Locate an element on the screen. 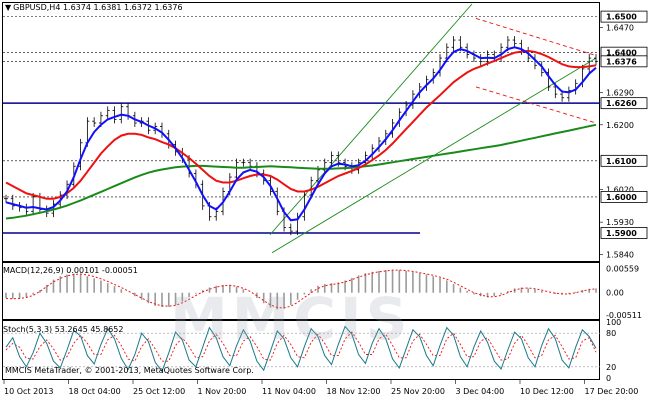  time-axis-label: 25 Oct 12:00 is located at coordinates (159, 391).